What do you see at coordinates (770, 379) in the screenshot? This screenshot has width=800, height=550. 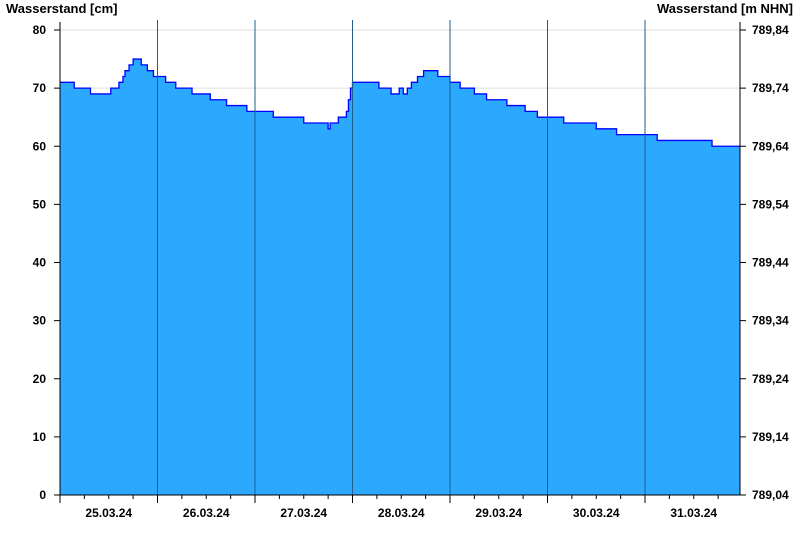 I see `right-y-tick-label: 789,24` at bounding box center [770, 379].